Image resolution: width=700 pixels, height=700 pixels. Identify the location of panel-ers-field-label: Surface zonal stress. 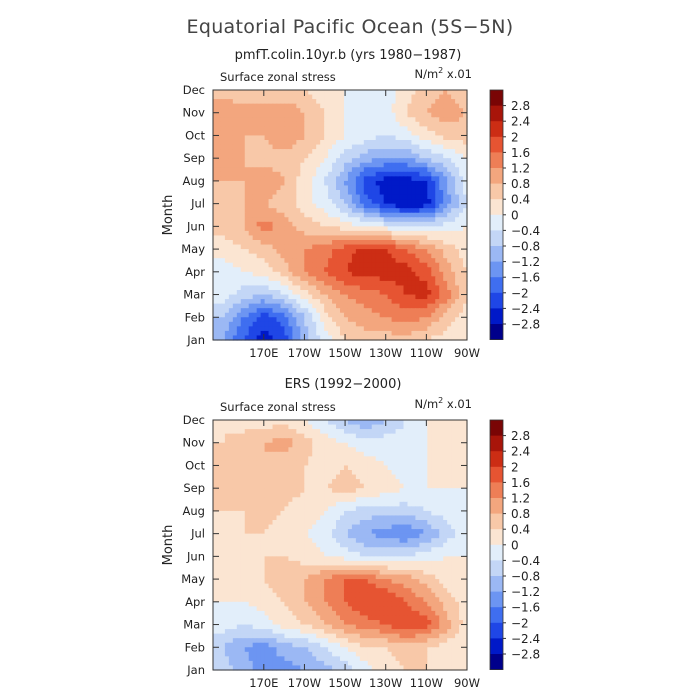
(278, 407).